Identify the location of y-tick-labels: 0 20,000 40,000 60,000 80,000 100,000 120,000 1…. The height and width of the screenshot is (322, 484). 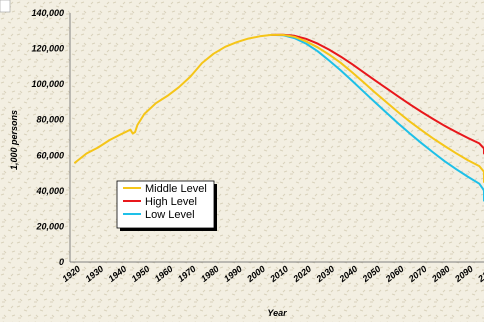
(47, 137).